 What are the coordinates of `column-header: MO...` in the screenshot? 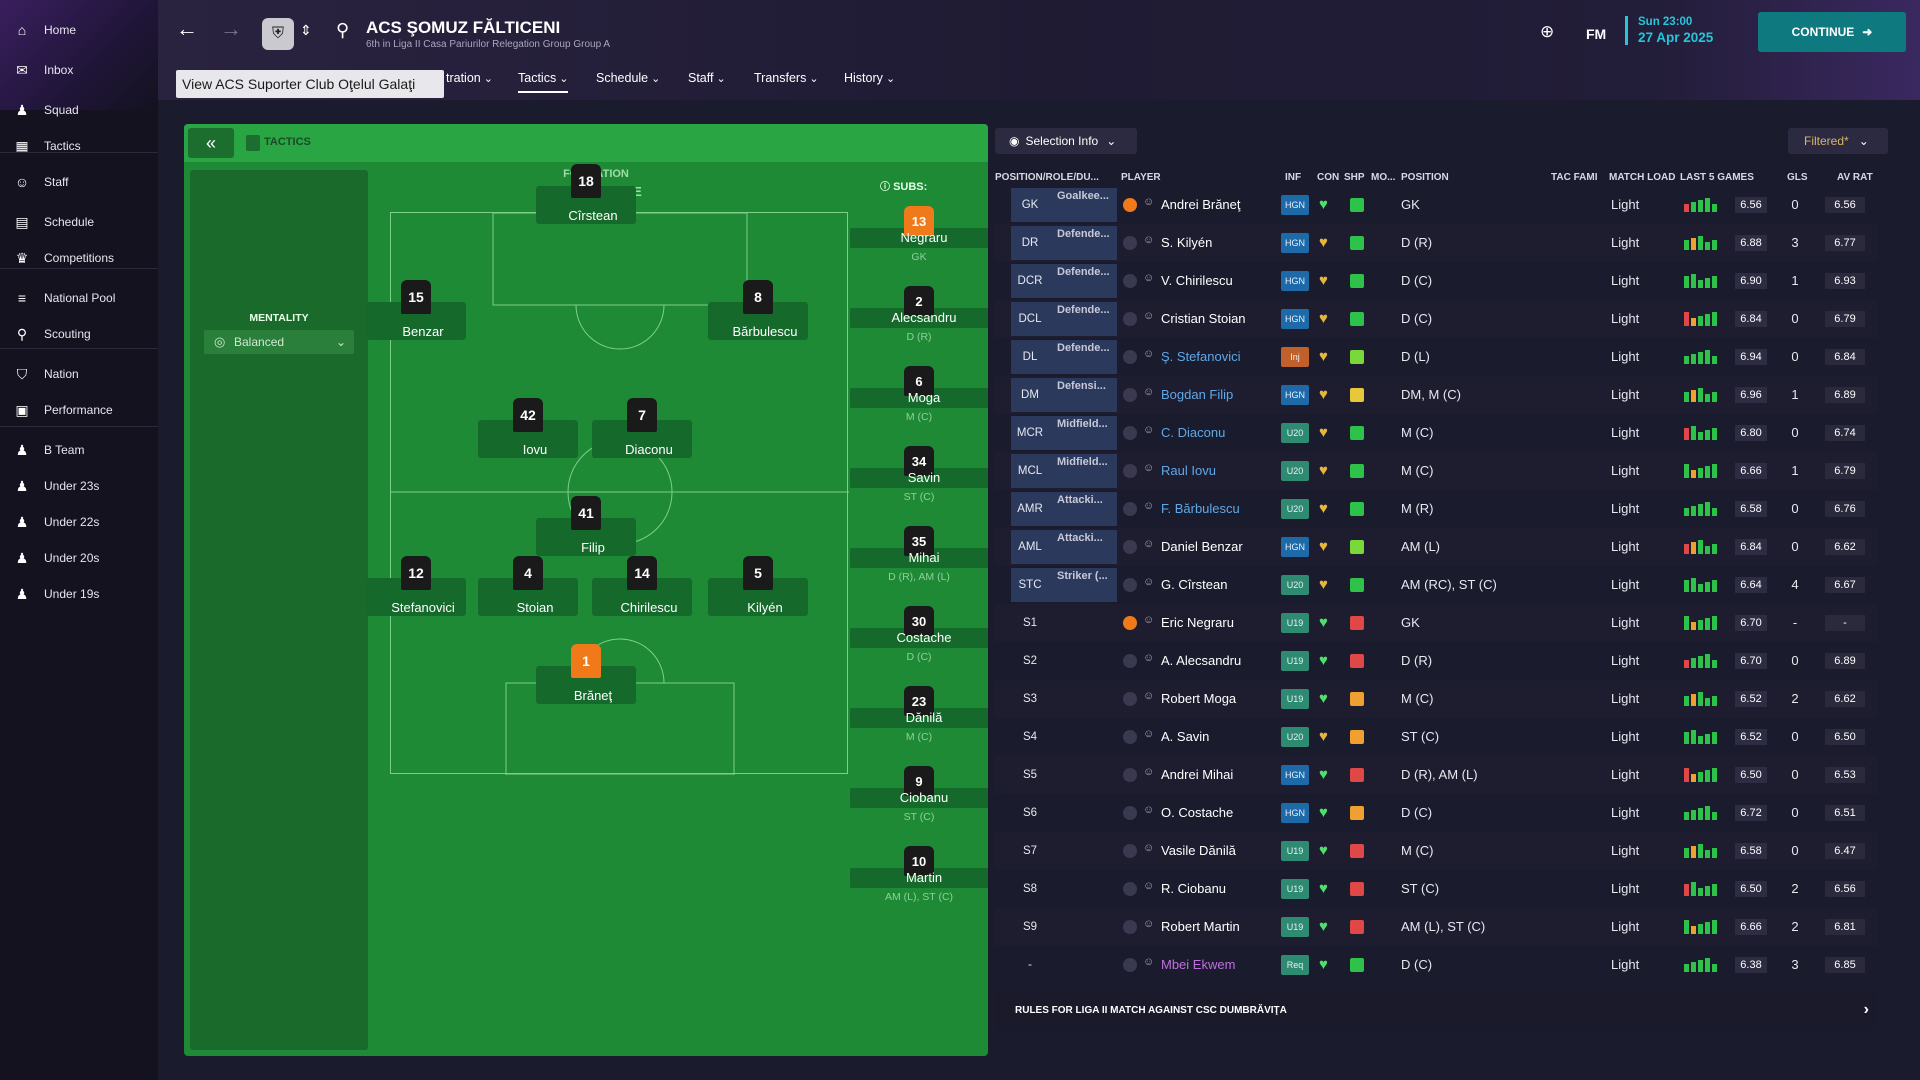 It's located at (1383, 177).